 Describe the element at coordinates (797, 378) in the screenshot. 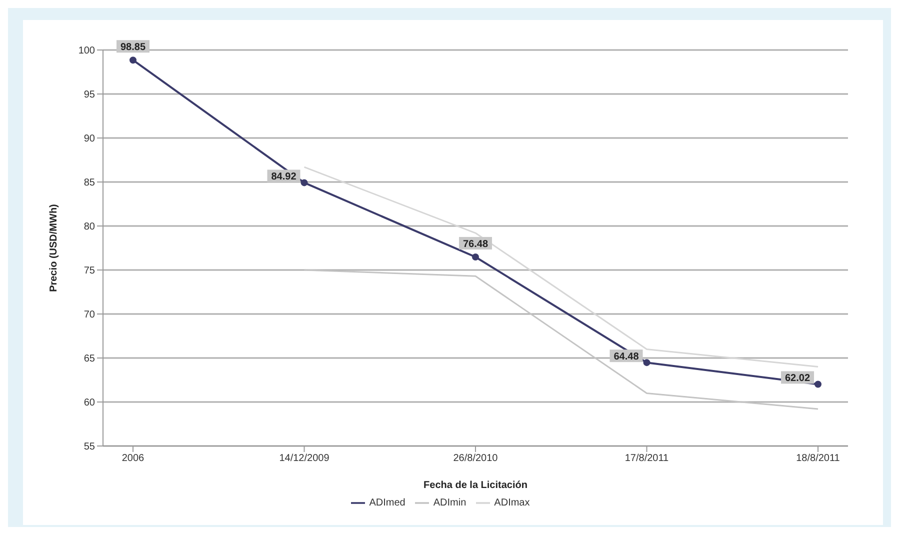

I see `data-label: 62.02` at that location.